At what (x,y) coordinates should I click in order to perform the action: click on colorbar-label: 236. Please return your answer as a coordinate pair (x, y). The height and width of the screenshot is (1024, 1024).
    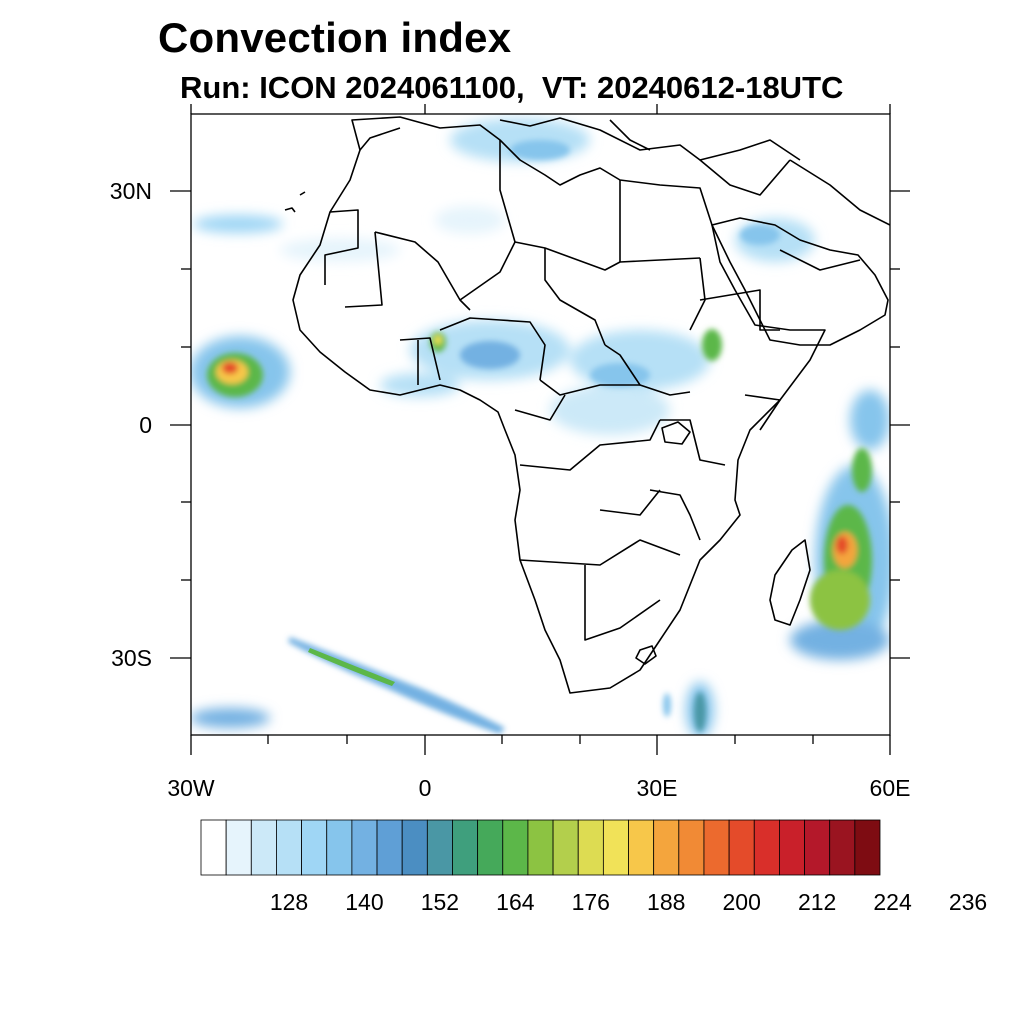
    Looking at the image, I should click on (968, 902).